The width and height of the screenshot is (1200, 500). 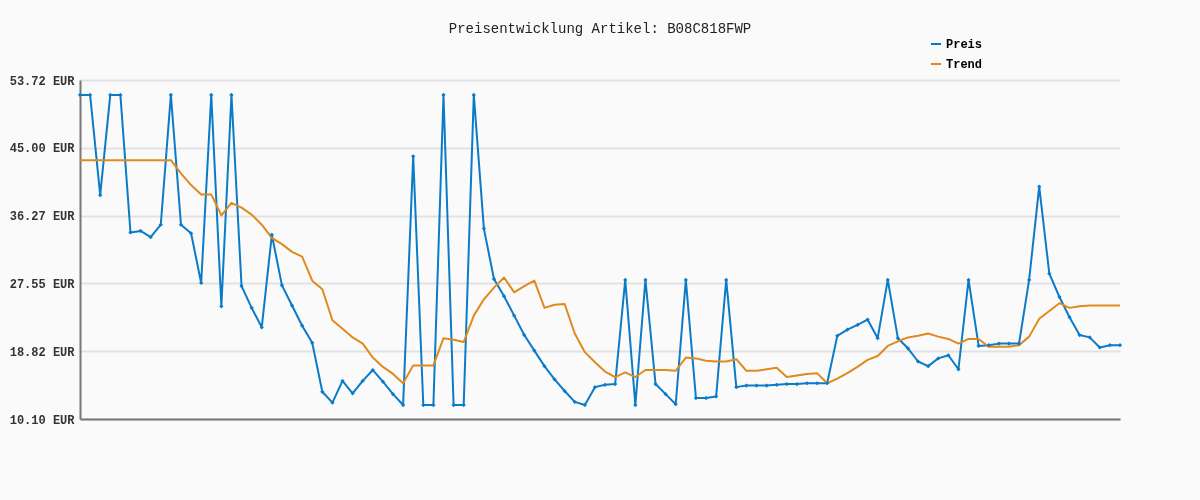 What do you see at coordinates (42, 81) in the screenshot?
I see `y-tick-label: 53.72 EUR` at bounding box center [42, 81].